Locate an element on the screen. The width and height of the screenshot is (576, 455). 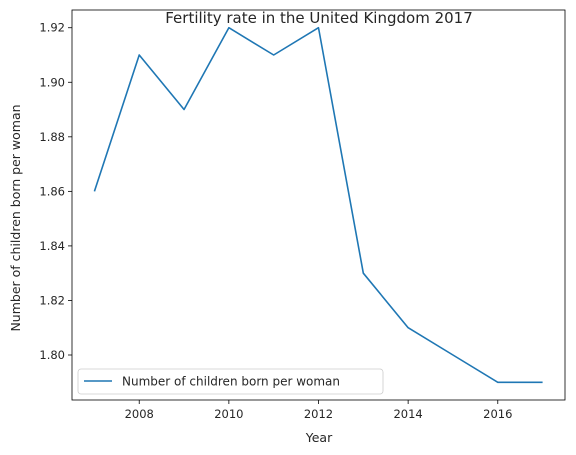
x-tick-label: 2012 is located at coordinates (318, 414).